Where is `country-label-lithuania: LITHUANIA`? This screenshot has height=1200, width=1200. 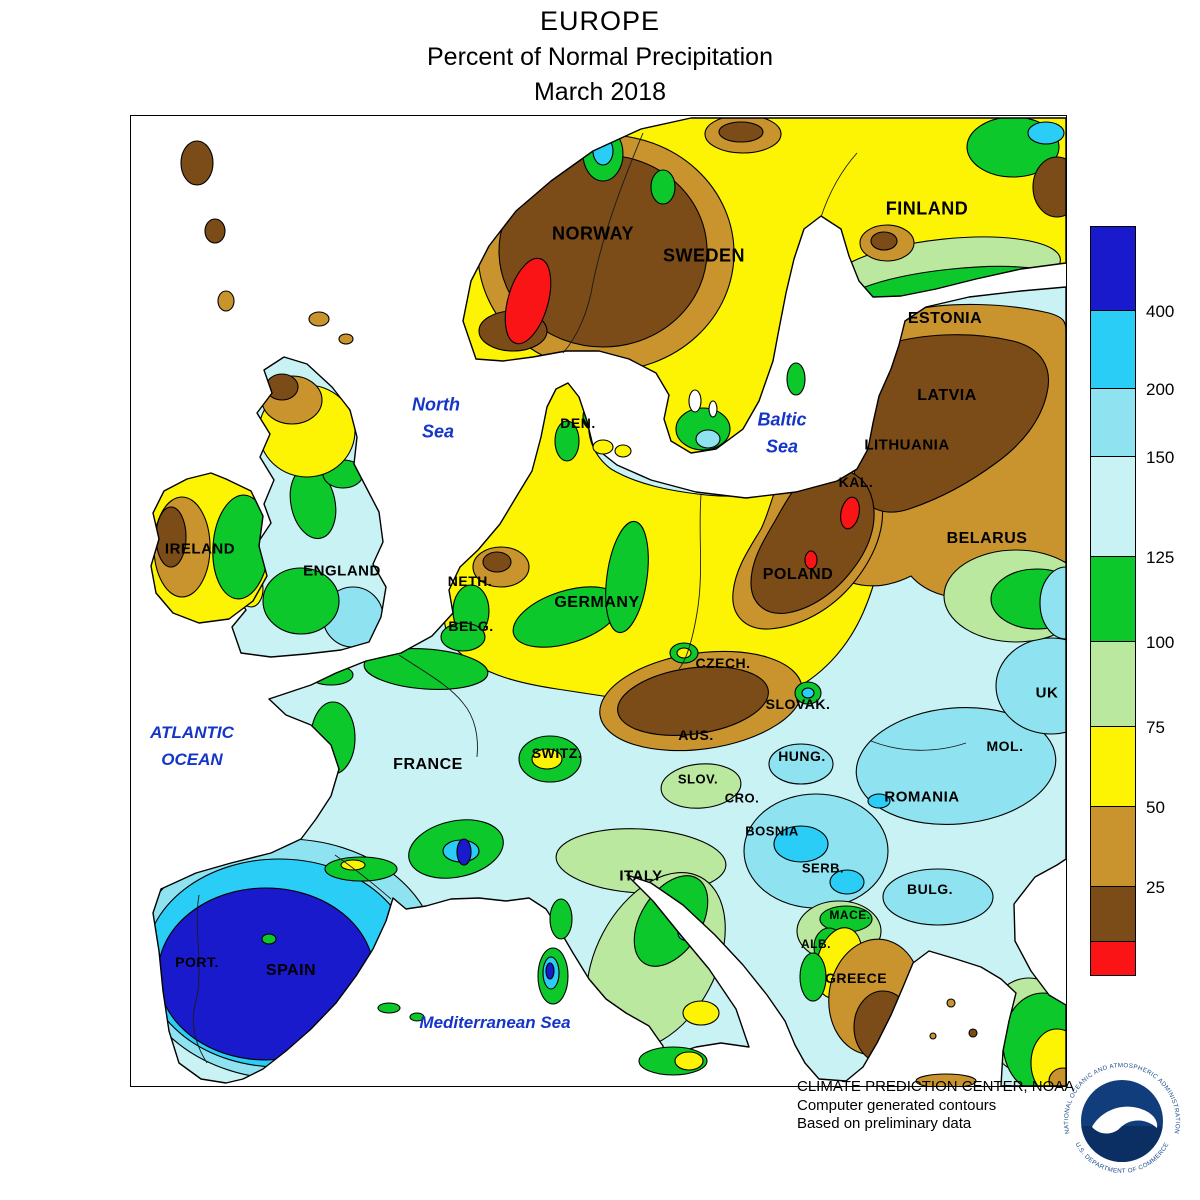 country-label-lithuania: LITHUANIA is located at coordinates (907, 445).